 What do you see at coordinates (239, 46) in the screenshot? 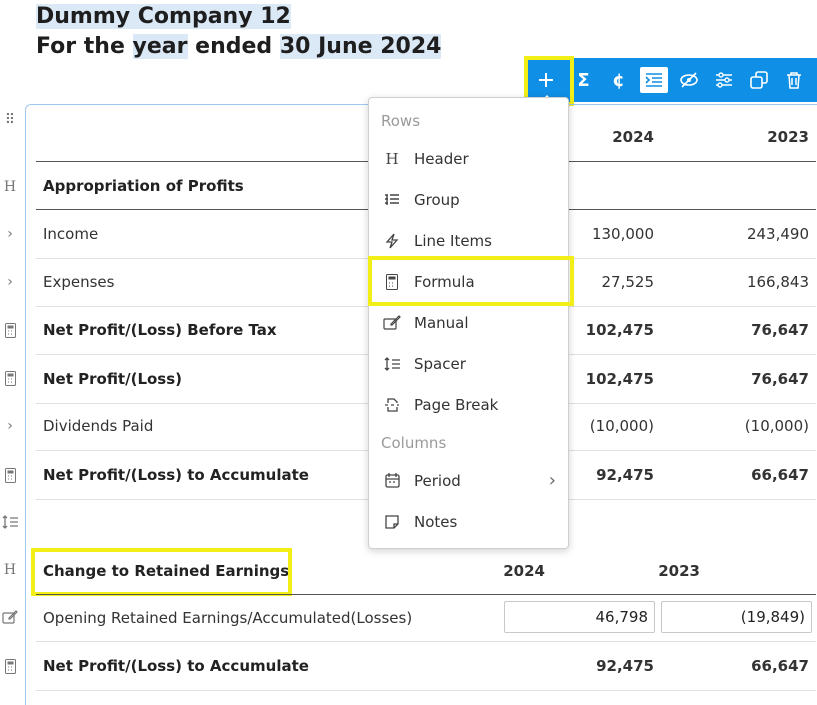
I see `period-subtitle: For the year ended 30 June 2024` at bounding box center [239, 46].